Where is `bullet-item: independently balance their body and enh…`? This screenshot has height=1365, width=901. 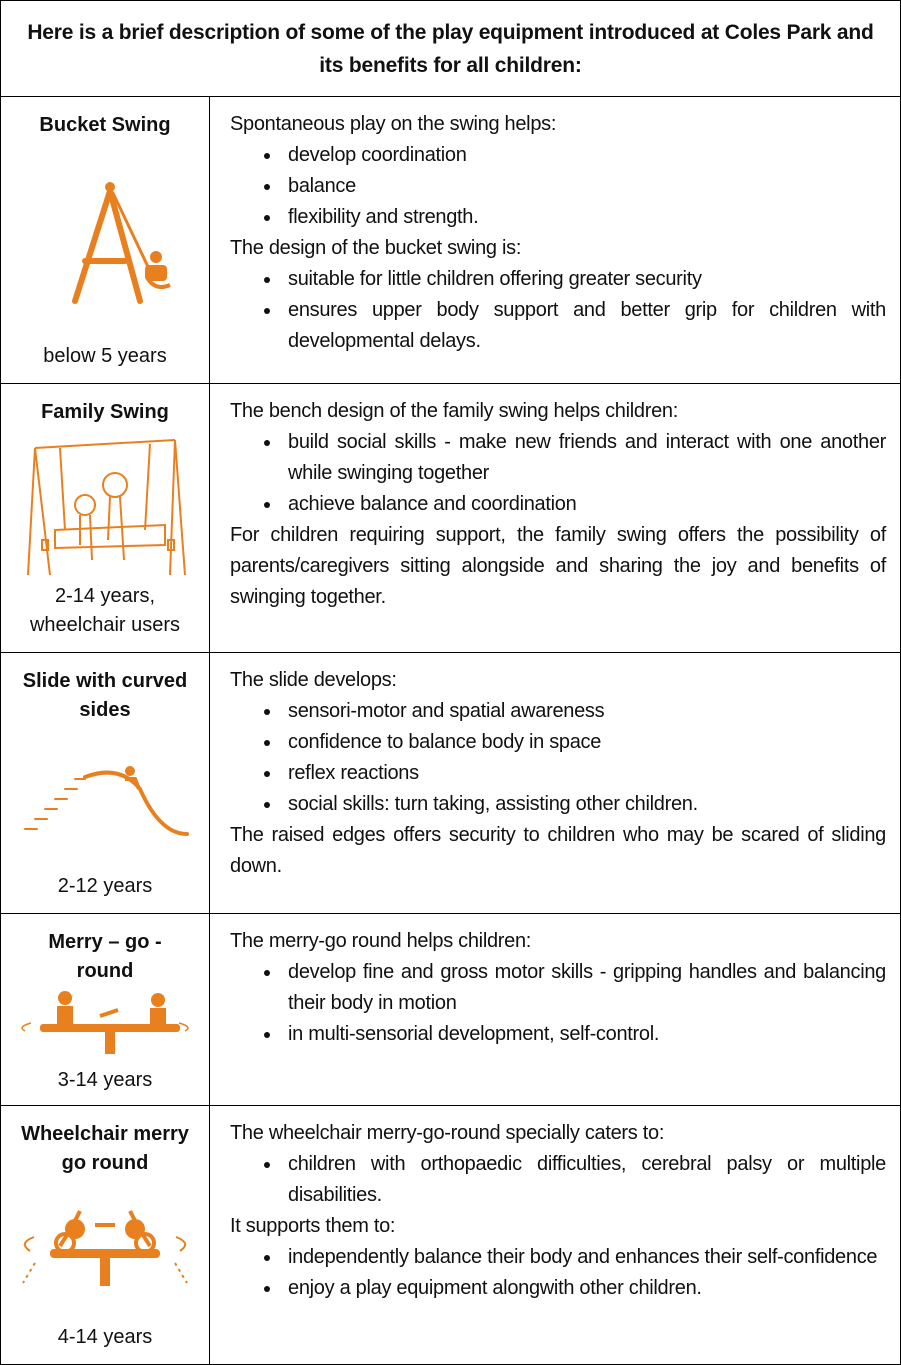
bullet-item: independently balance their body and enh… is located at coordinates (584, 1257).